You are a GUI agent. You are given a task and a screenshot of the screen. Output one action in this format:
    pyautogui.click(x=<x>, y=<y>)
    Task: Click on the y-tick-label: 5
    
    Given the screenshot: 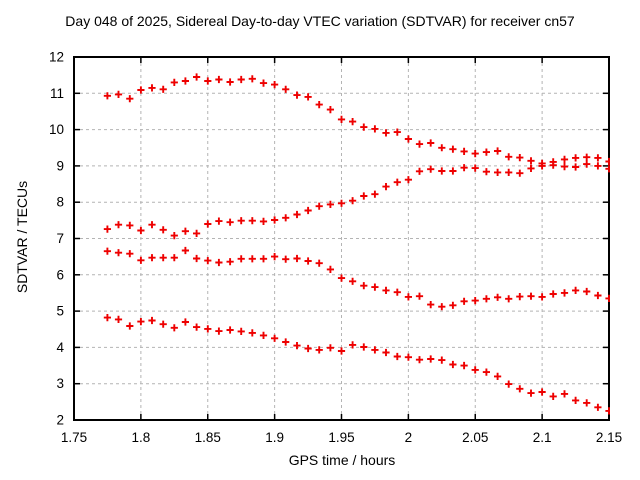 What is the action you would take?
    pyautogui.click(x=60, y=311)
    